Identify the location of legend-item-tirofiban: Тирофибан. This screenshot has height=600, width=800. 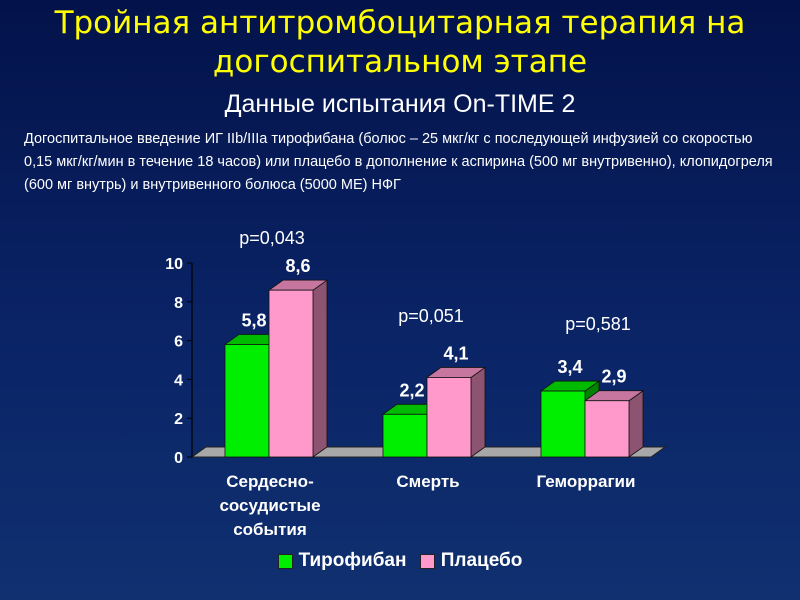
(342, 561).